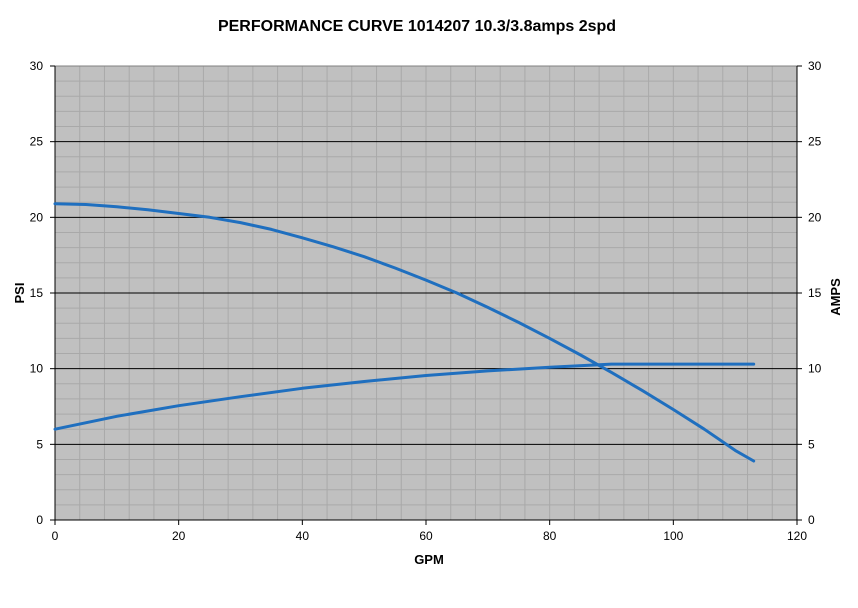 The image size is (858, 608). Describe the element at coordinates (37, 142) in the screenshot. I see `y-tick-label: 25` at that location.